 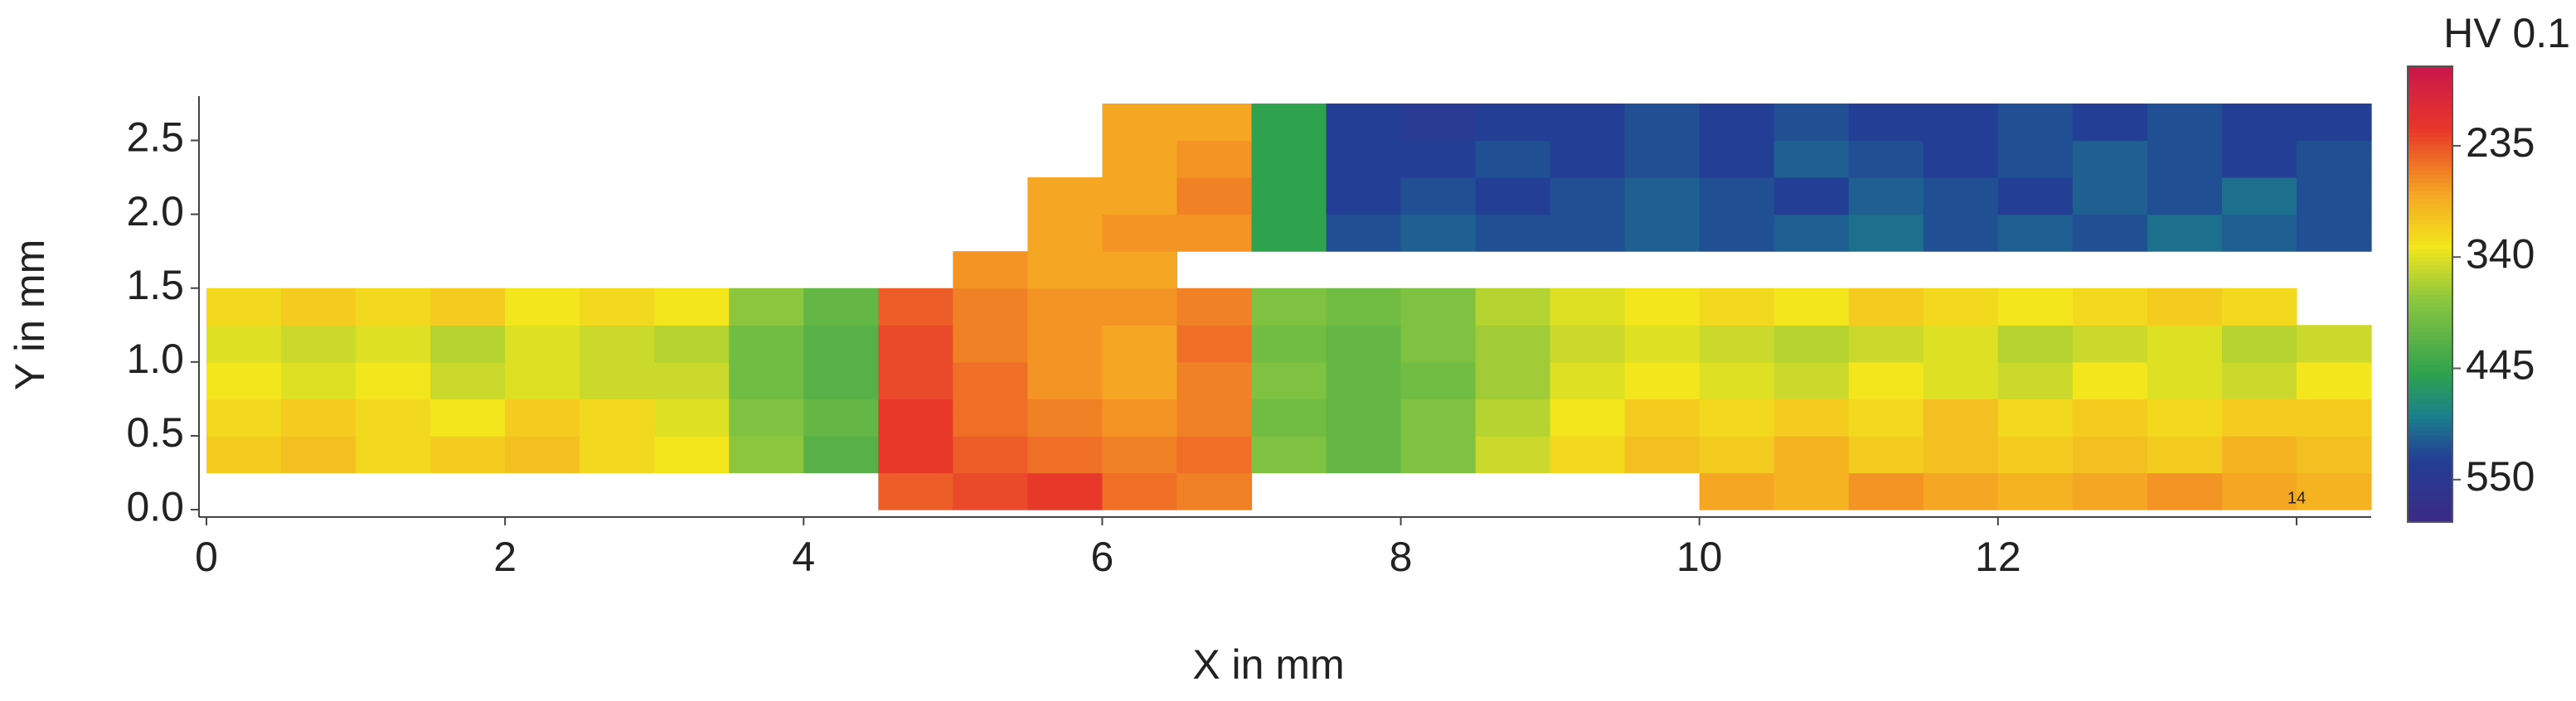 I want to click on y-tick-label: 0.0, so click(x=155, y=506).